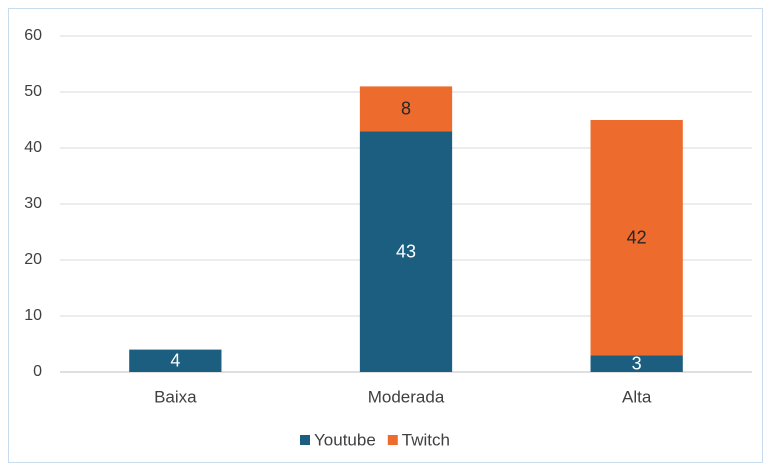 This screenshot has width=764, height=464. What do you see at coordinates (33, 35) in the screenshot?
I see `y-tick-label: 60` at bounding box center [33, 35].